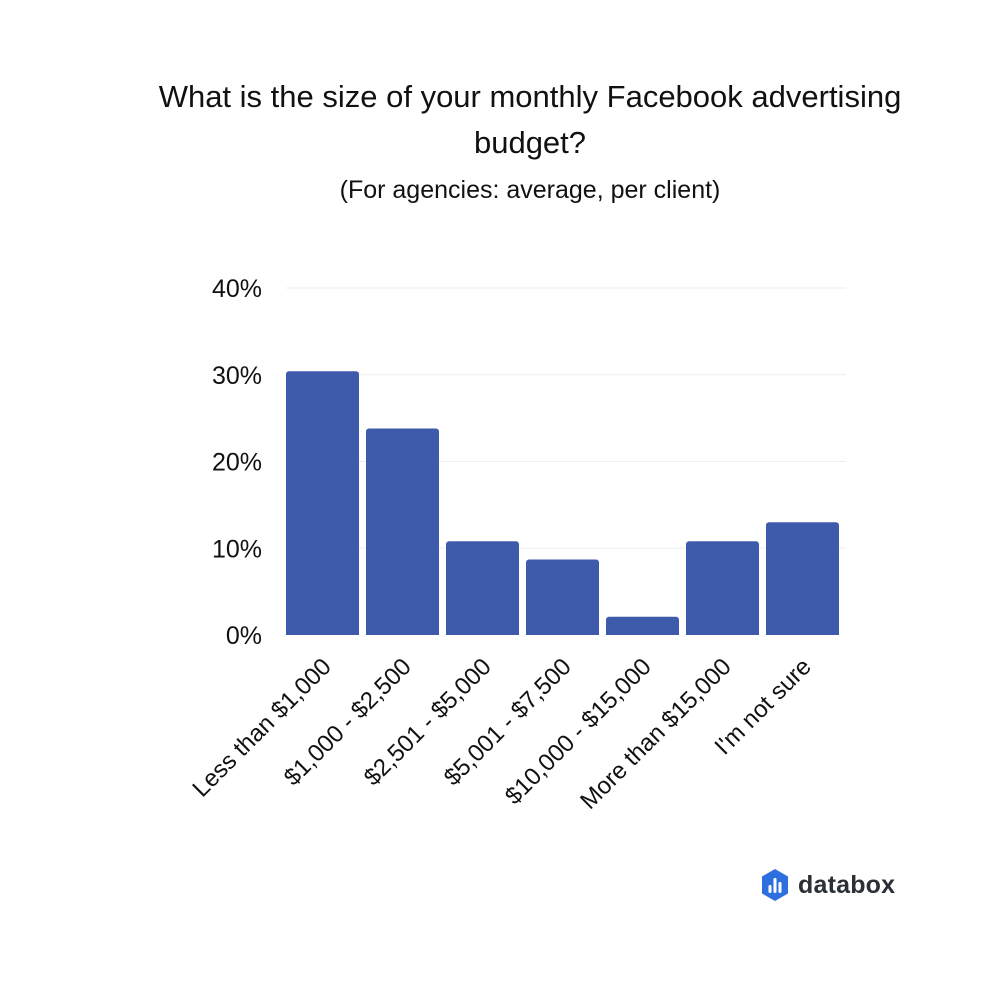 The height and width of the screenshot is (1000, 1000). I want to click on bars, so click(562, 503).